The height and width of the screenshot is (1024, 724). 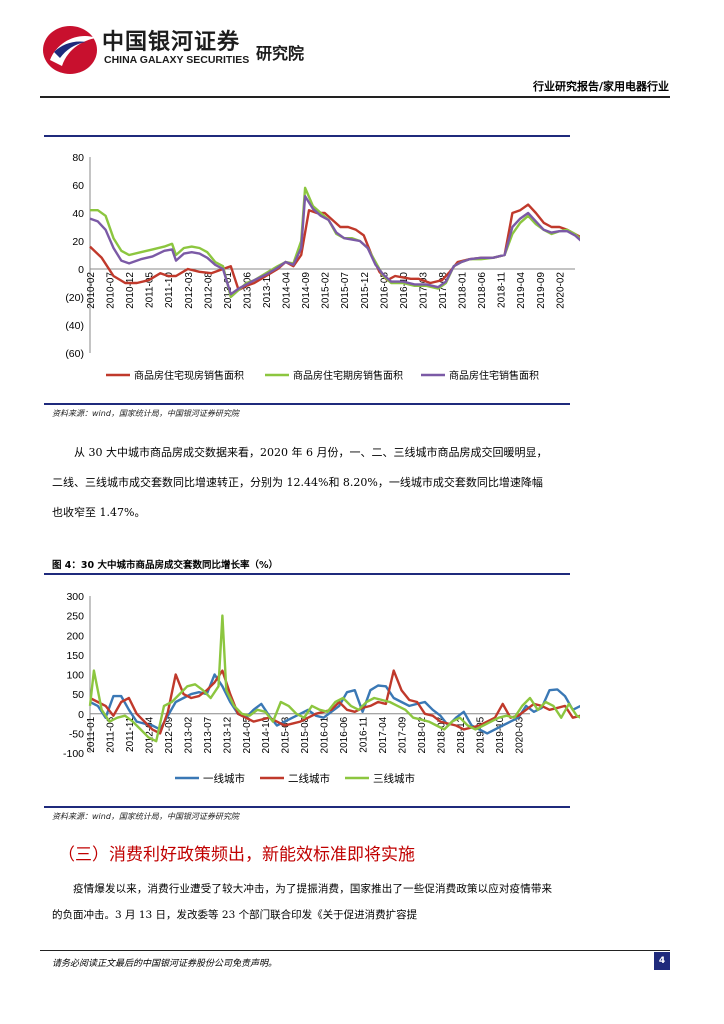 I want to click on x-tick-label: 2019-09, so click(x=541, y=290).